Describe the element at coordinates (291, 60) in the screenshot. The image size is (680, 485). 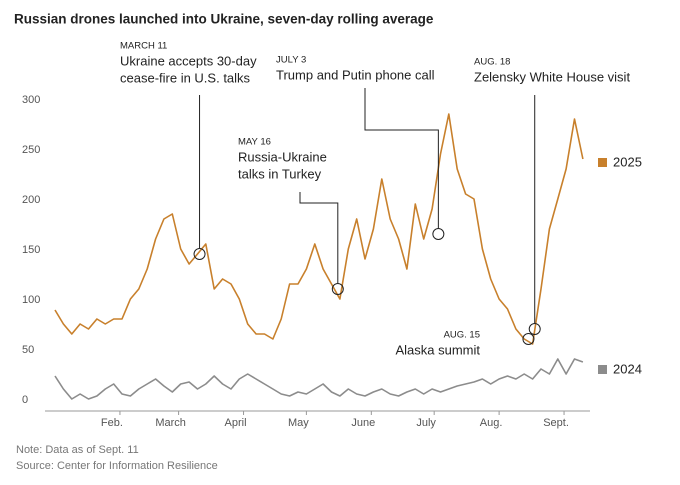
I see `annotation-date: JULY 3` at that location.